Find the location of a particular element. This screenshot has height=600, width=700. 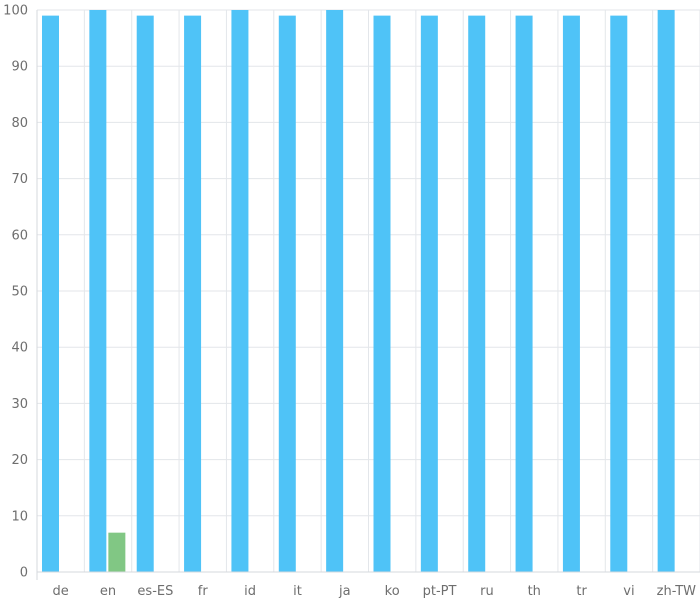

x-tick-label: pt-PT is located at coordinates (440, 591).